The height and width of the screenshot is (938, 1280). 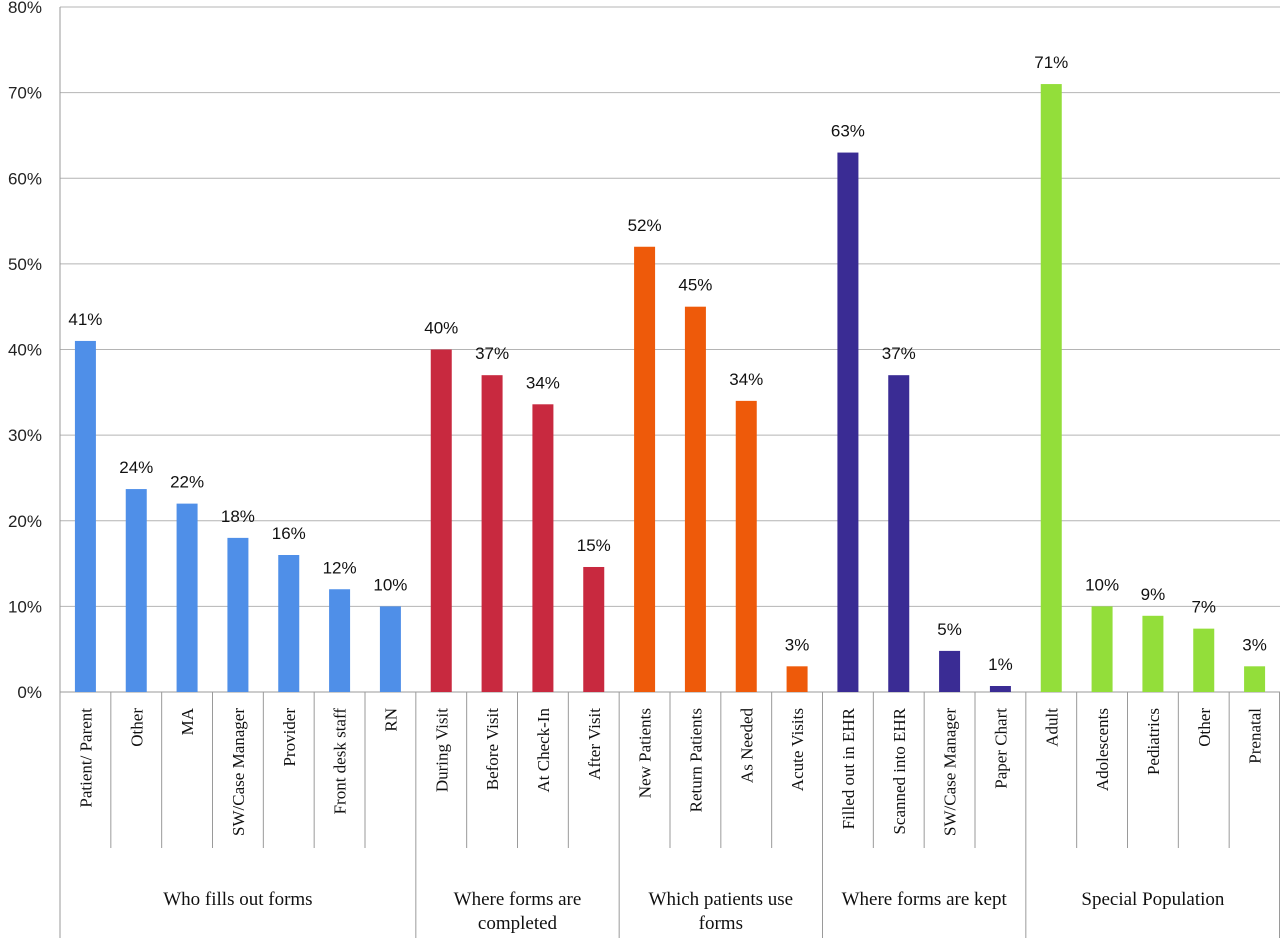 I want to click on group-label: forms, so click(x=721, y=923).